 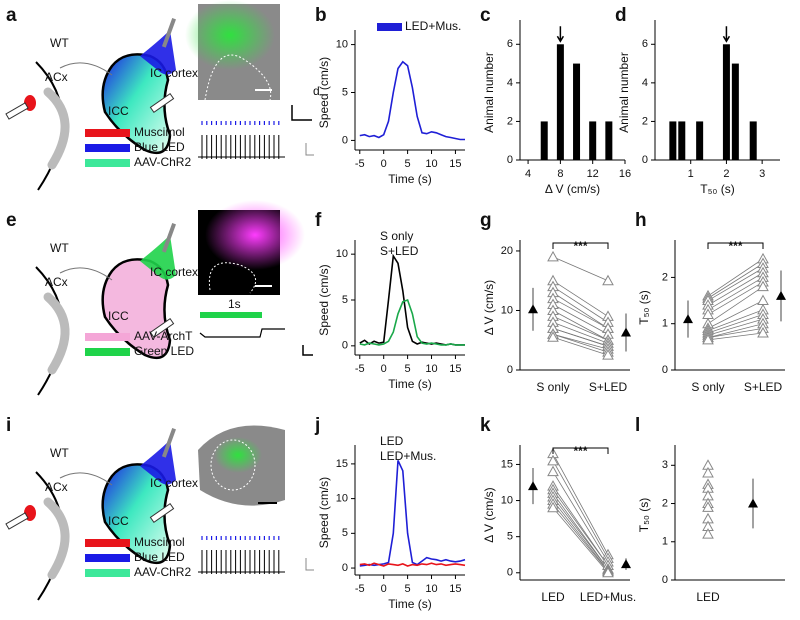 I want to click on time-scale: 1s, so click(x=234, y=304).